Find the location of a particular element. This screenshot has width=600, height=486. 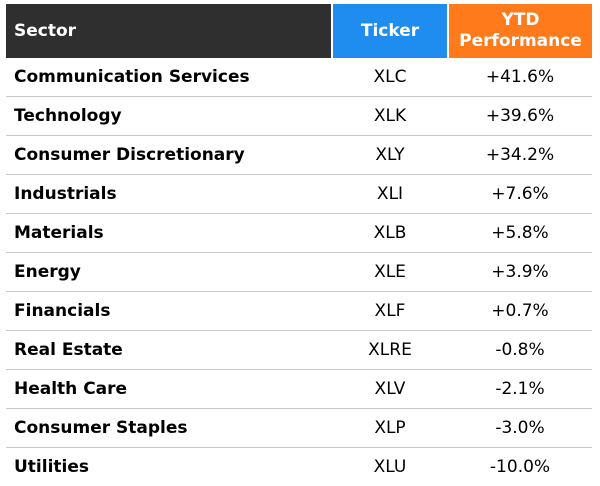

table-row: Technology XLK +39.6% is located at coordinates (299, 116).